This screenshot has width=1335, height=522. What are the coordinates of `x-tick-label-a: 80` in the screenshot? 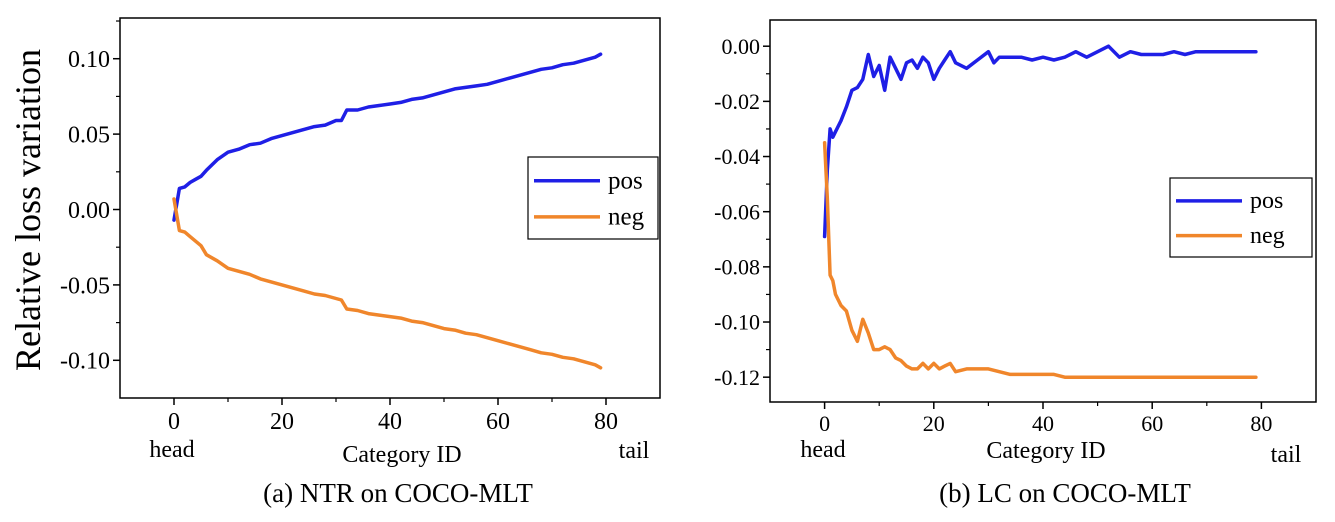 It's located at (606, 422).